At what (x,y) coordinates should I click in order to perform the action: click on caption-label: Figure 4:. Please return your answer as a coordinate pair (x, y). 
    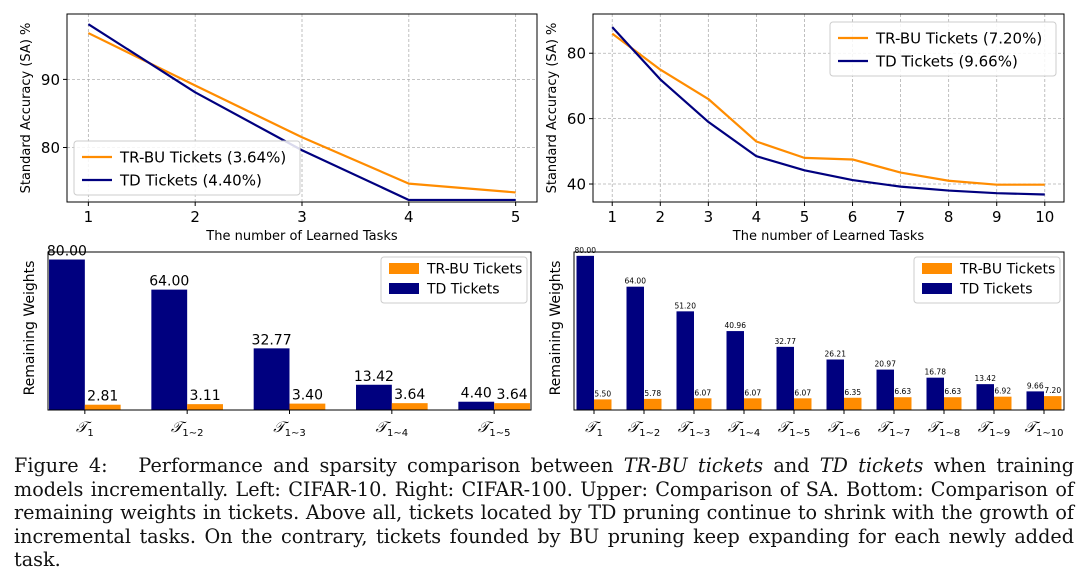
    Looking at the image, I should click on (61, 465).